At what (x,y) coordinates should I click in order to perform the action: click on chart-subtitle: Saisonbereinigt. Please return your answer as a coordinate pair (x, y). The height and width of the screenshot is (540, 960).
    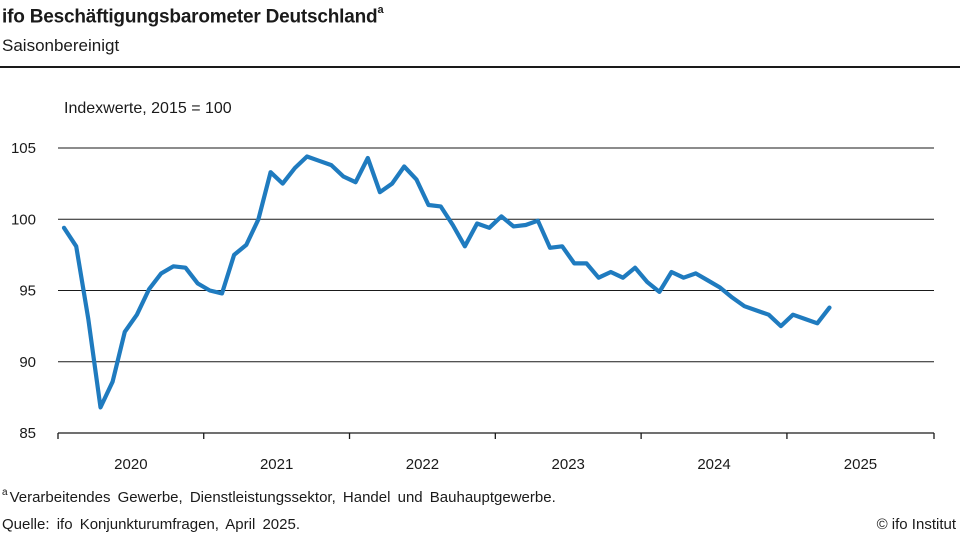
    Looking at the image, I should click on (61, 45).